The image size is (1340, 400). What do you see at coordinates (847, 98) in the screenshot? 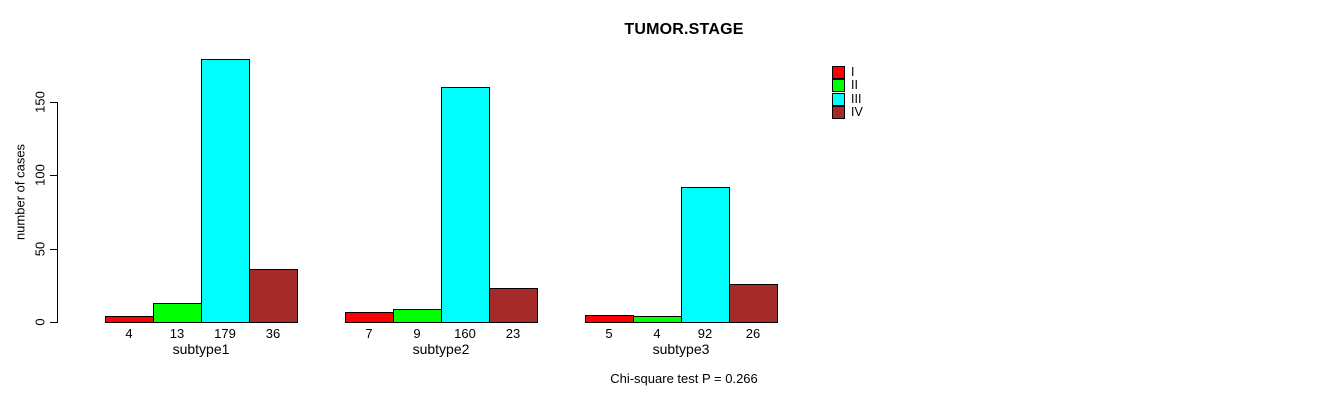
I see `legend-item-III: III` at bounding box center [847, 98].